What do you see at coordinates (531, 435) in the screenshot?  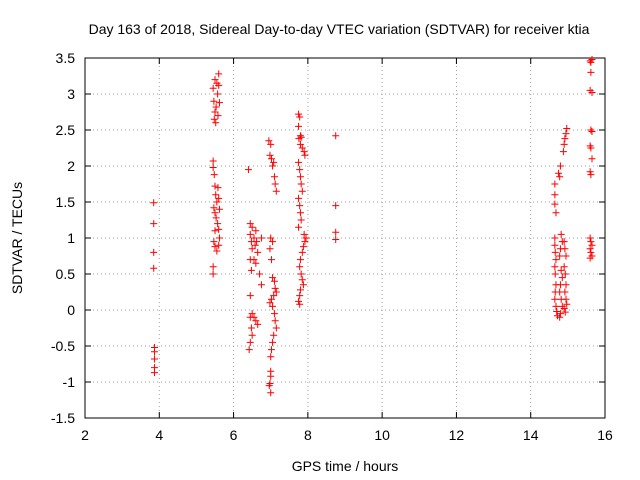 I see `x-tick-label: 14` at bounding box center [531, 435].